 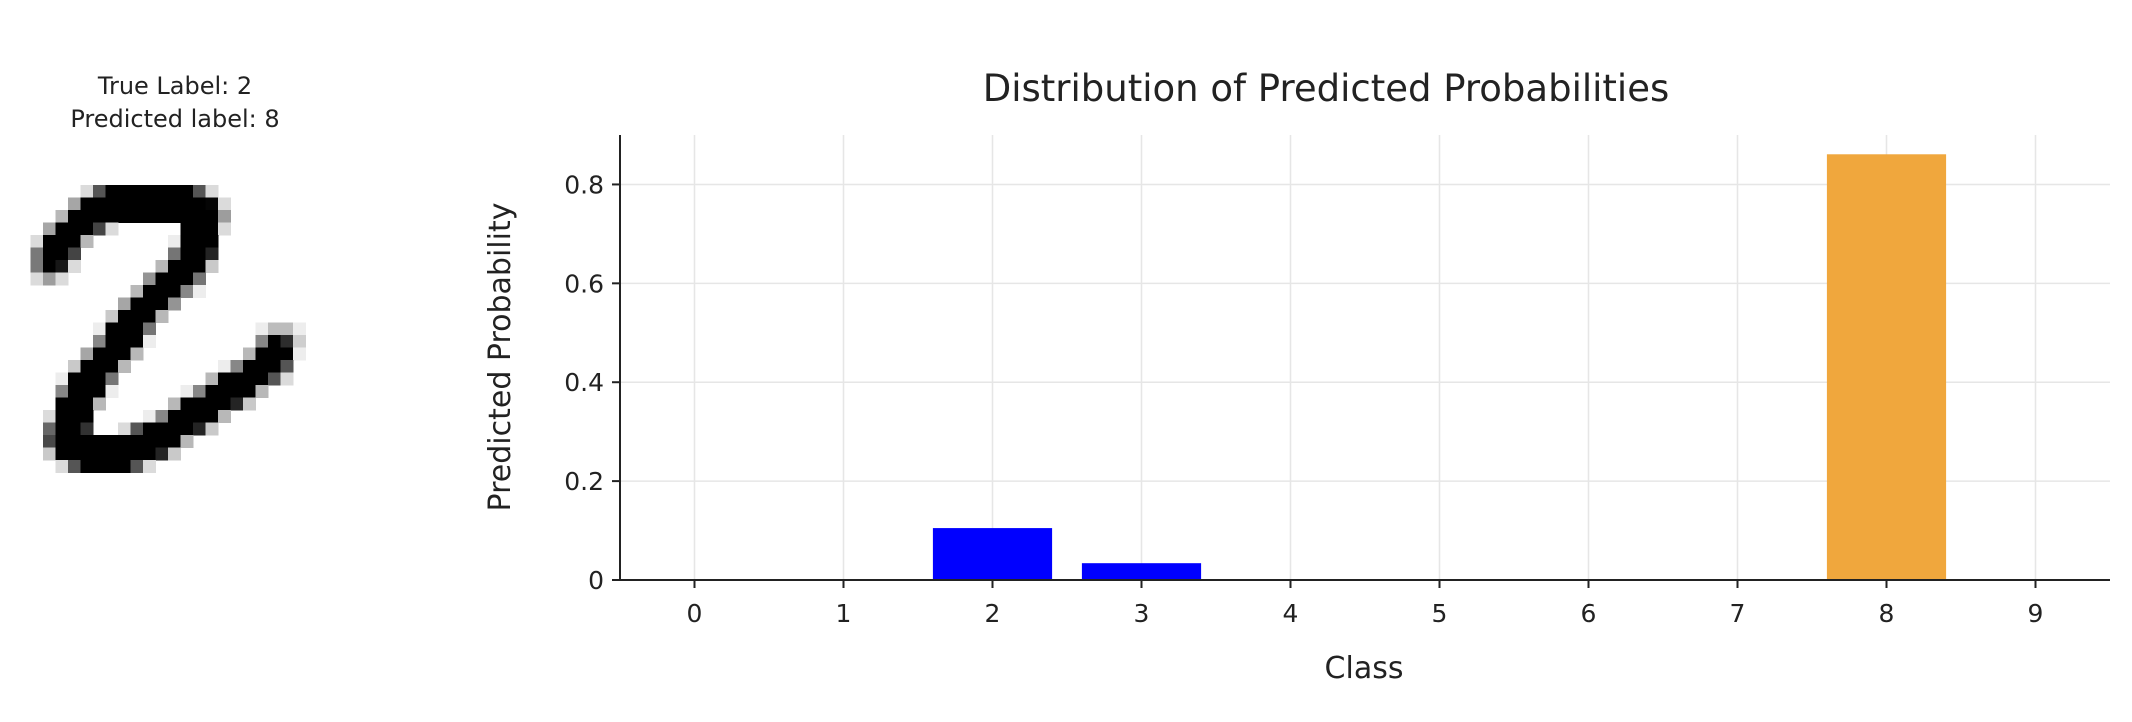 I want to click on y-axis-title: Predicted Probability, so click(x=500, y=357).